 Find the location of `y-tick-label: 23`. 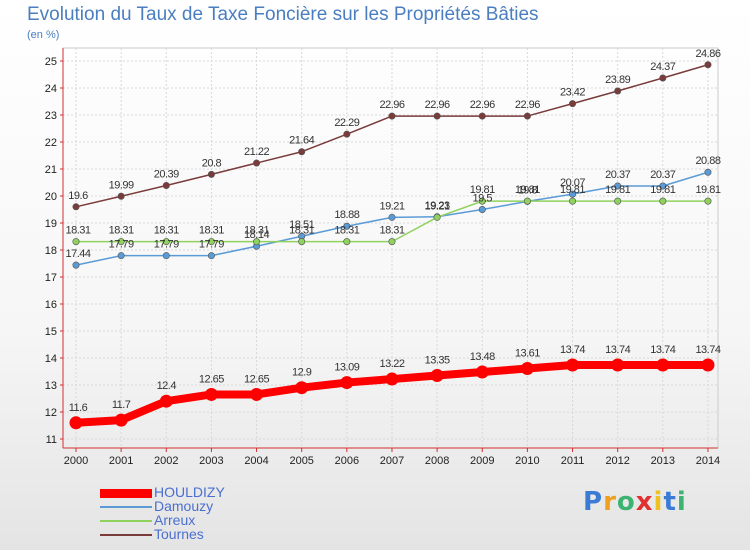

y-tick-label: 23 is located at coordinates (51, 116).